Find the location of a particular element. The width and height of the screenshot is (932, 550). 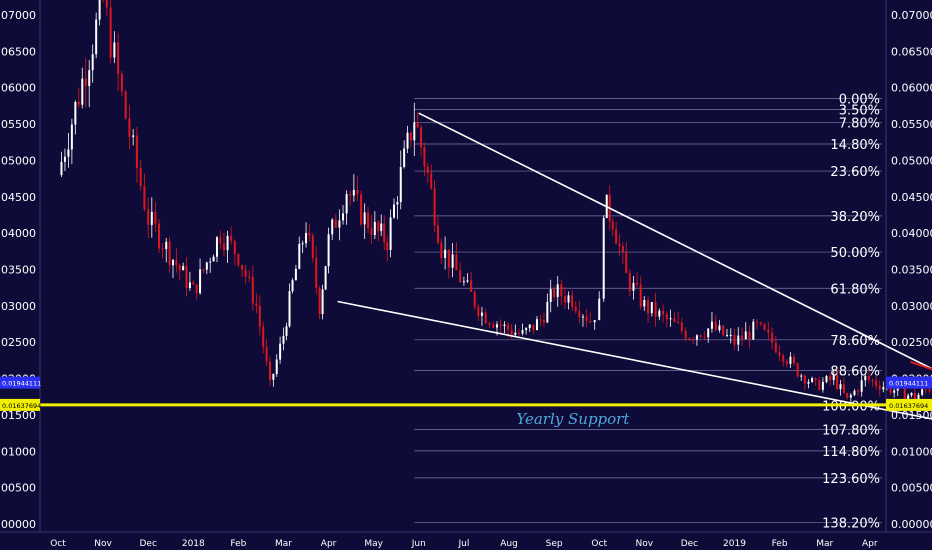

price-marker-label-left: 0.01637694 is located at coordinates (21, 406).